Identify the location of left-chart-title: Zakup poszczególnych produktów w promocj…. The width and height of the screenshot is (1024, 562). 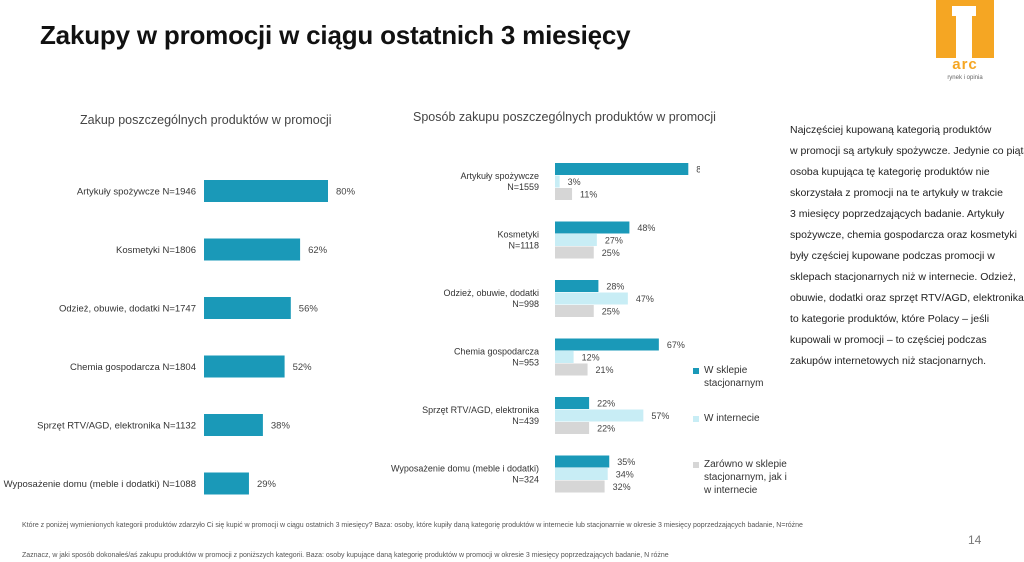
(206, 120).